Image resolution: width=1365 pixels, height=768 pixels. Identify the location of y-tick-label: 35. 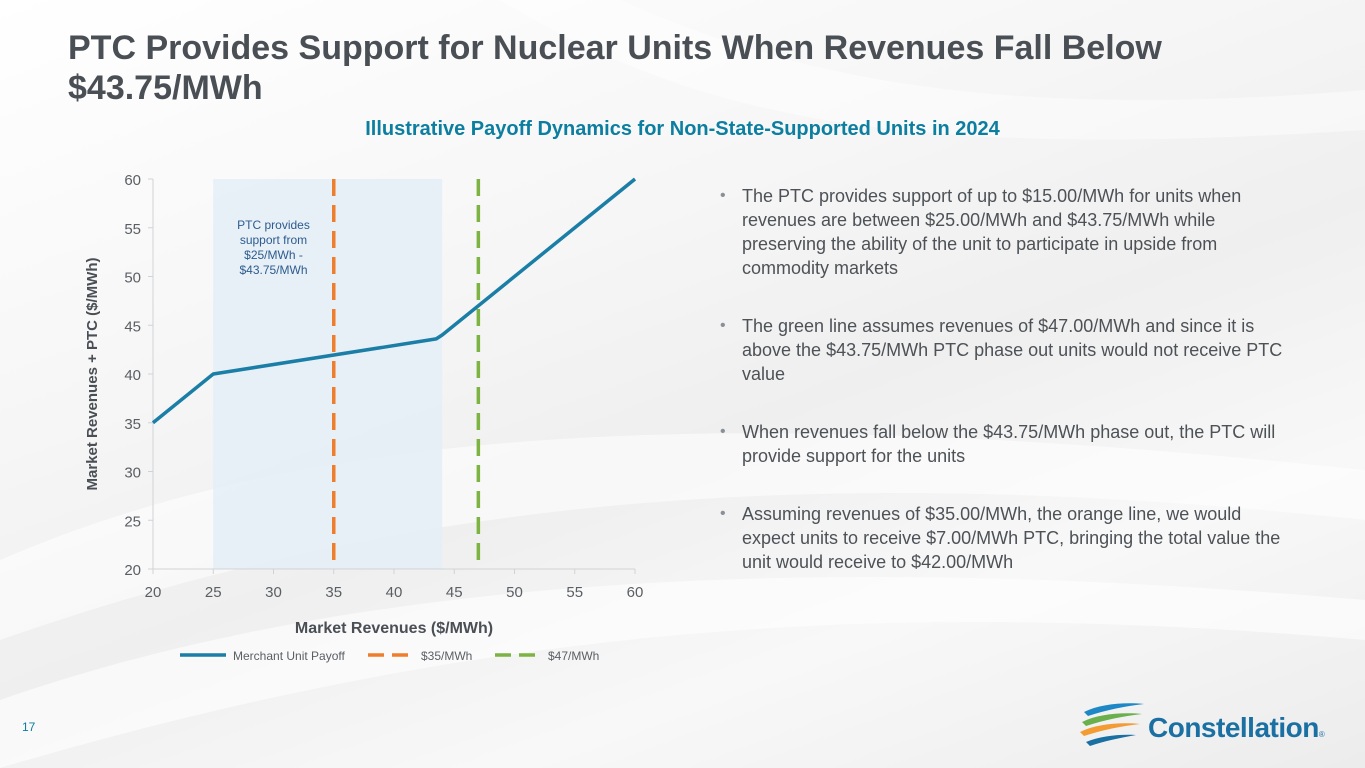
(132, 424).